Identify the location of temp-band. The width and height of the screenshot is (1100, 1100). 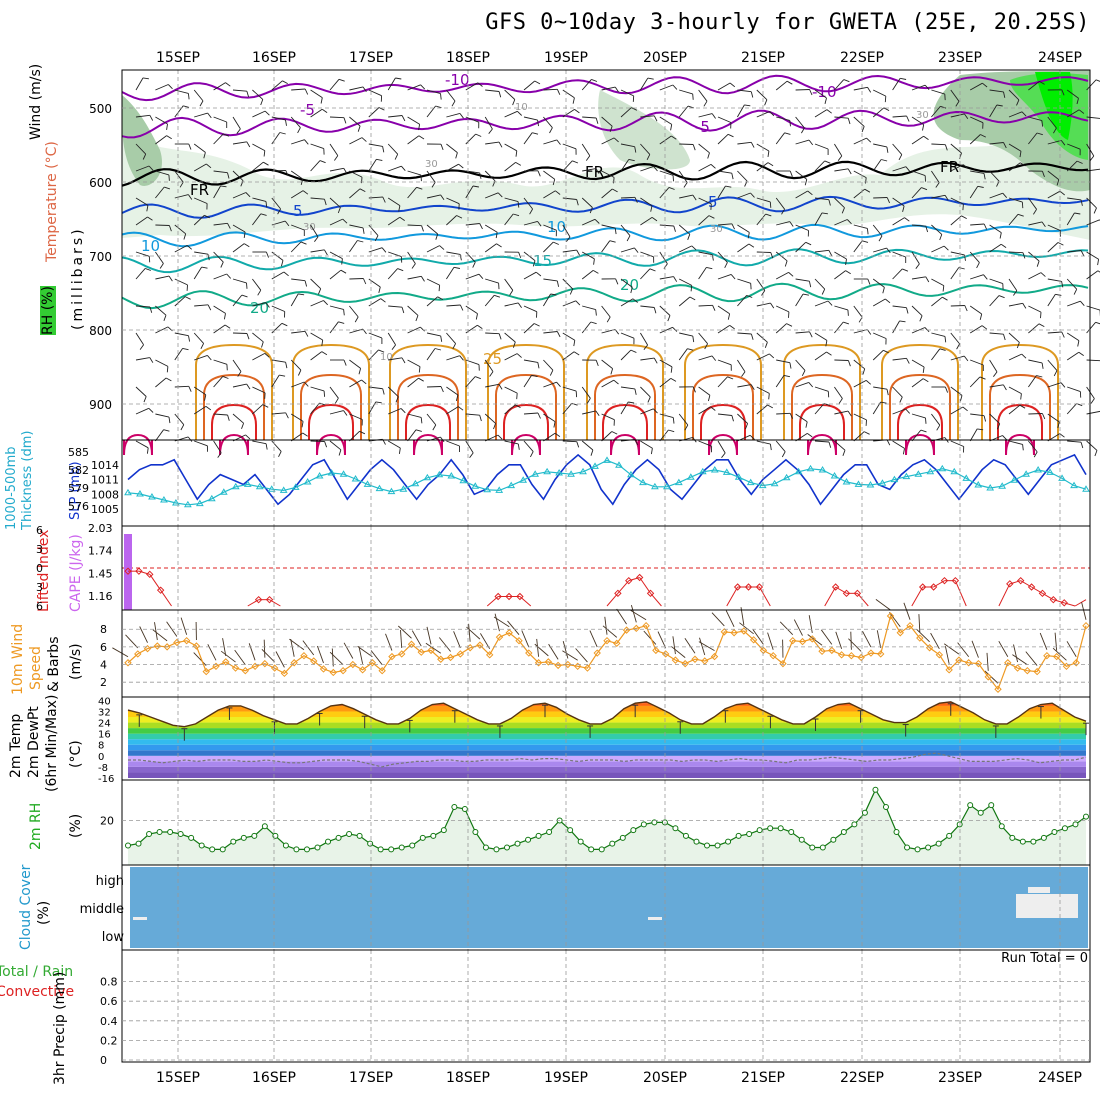
(607, 736).